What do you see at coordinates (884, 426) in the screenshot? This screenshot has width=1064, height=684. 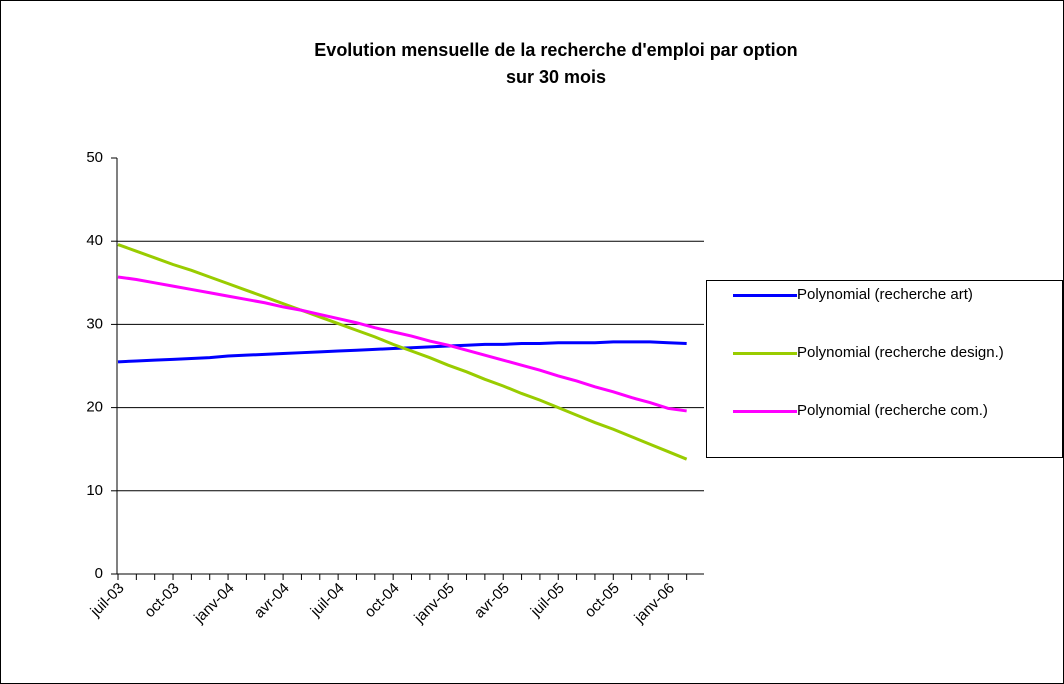 I see `legend-entry: Polynomial (recherche com.)` at bounding box center [884, 426].